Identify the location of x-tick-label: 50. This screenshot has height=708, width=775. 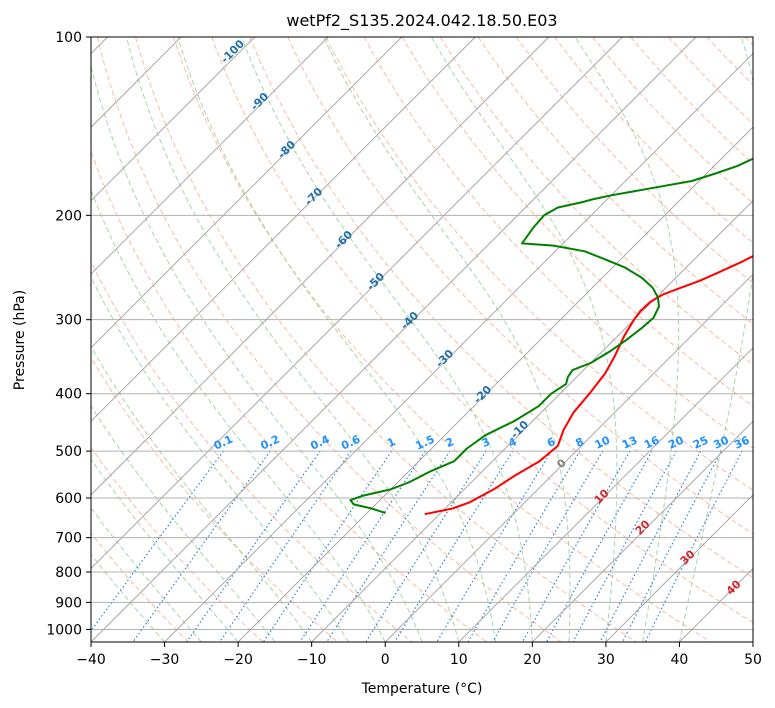
(753, 660).